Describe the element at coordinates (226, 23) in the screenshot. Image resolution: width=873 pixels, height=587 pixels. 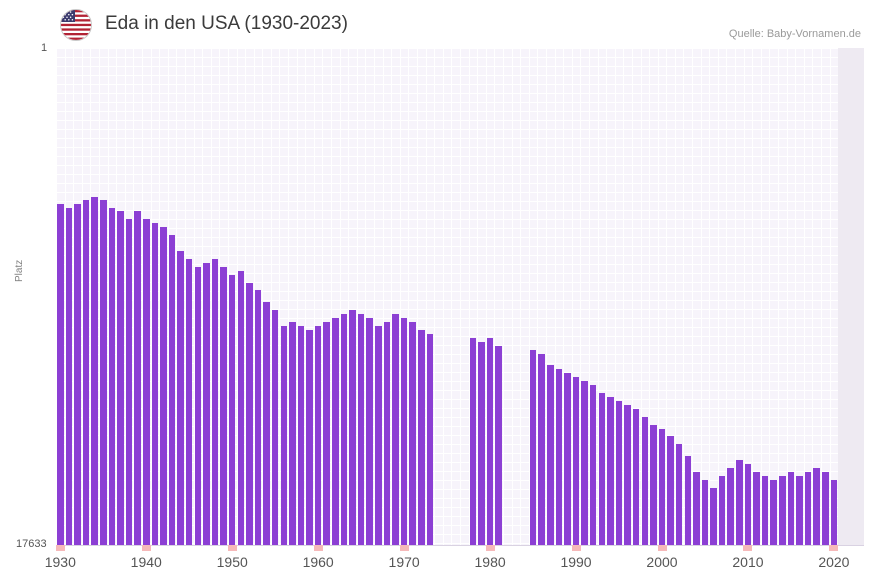
I see `page-title: Eda in den USA (1930-2023)` at that location.